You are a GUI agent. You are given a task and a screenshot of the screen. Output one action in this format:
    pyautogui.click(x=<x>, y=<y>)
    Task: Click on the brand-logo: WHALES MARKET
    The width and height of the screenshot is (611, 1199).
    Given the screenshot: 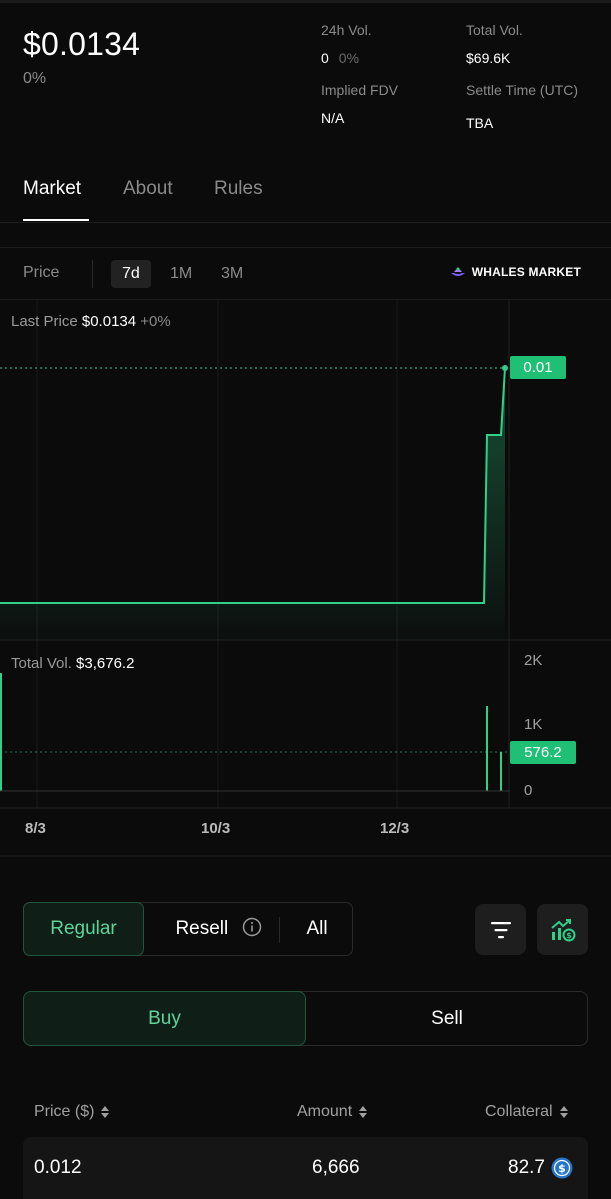 What is the action you would take?
    pyautogui.click(x=515, y=272)
    